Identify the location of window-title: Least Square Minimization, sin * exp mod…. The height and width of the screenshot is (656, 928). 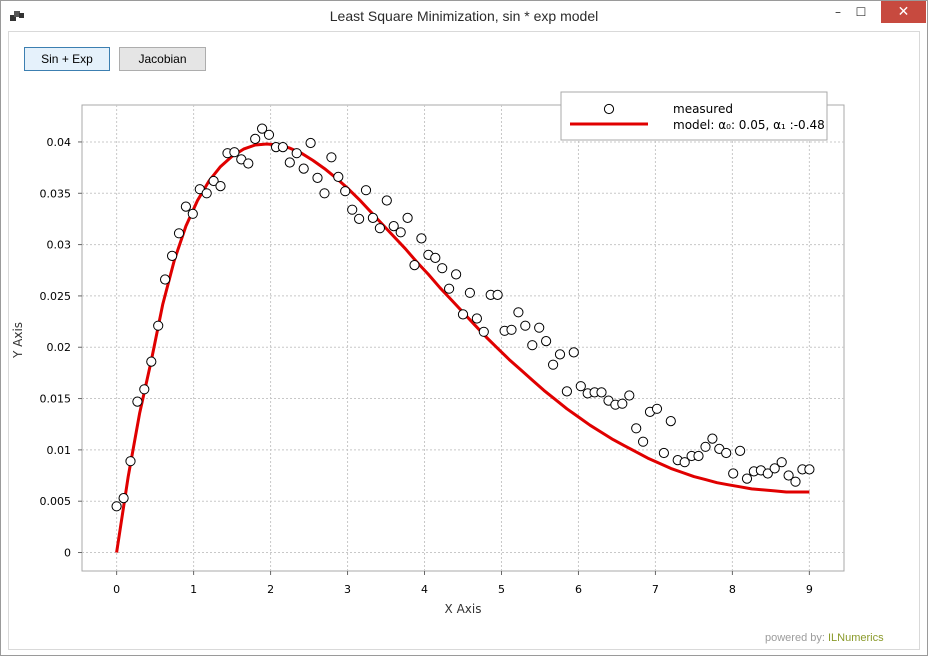
(464, 16).